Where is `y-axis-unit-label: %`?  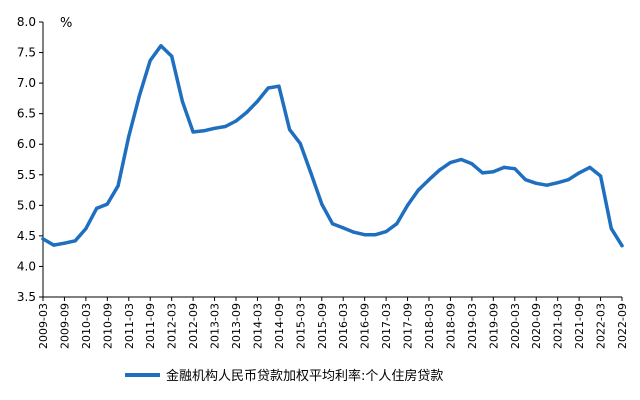
y-axis-unit-label: % is located at coordinates (66, 23).